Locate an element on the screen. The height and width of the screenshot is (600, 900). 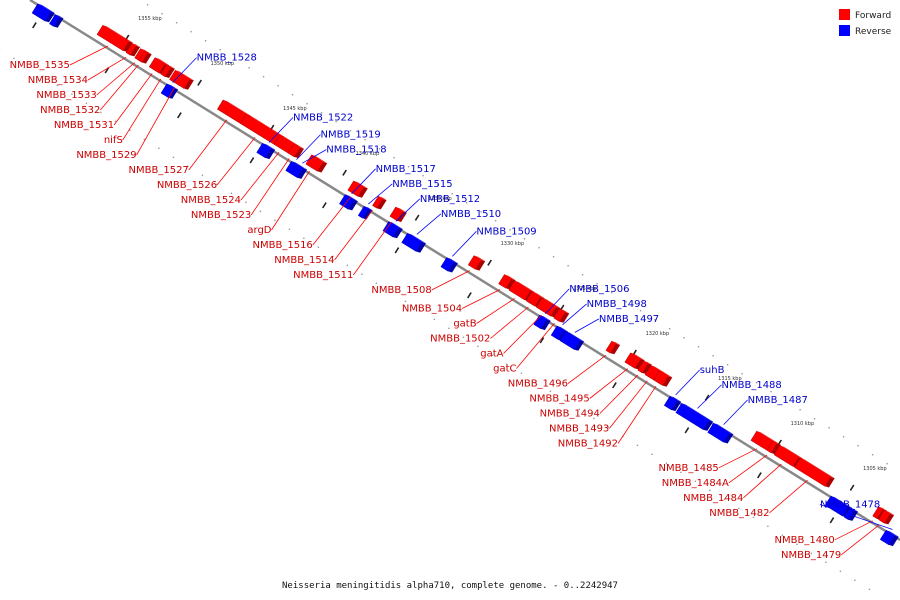
gene-label-nmbb-1482: NMBB_1482 is located at coordinates (739, 513).